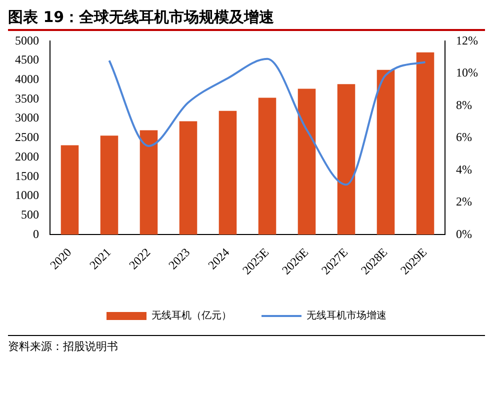  I want to click on y2-tick-label: 4%, so click(464, 169).